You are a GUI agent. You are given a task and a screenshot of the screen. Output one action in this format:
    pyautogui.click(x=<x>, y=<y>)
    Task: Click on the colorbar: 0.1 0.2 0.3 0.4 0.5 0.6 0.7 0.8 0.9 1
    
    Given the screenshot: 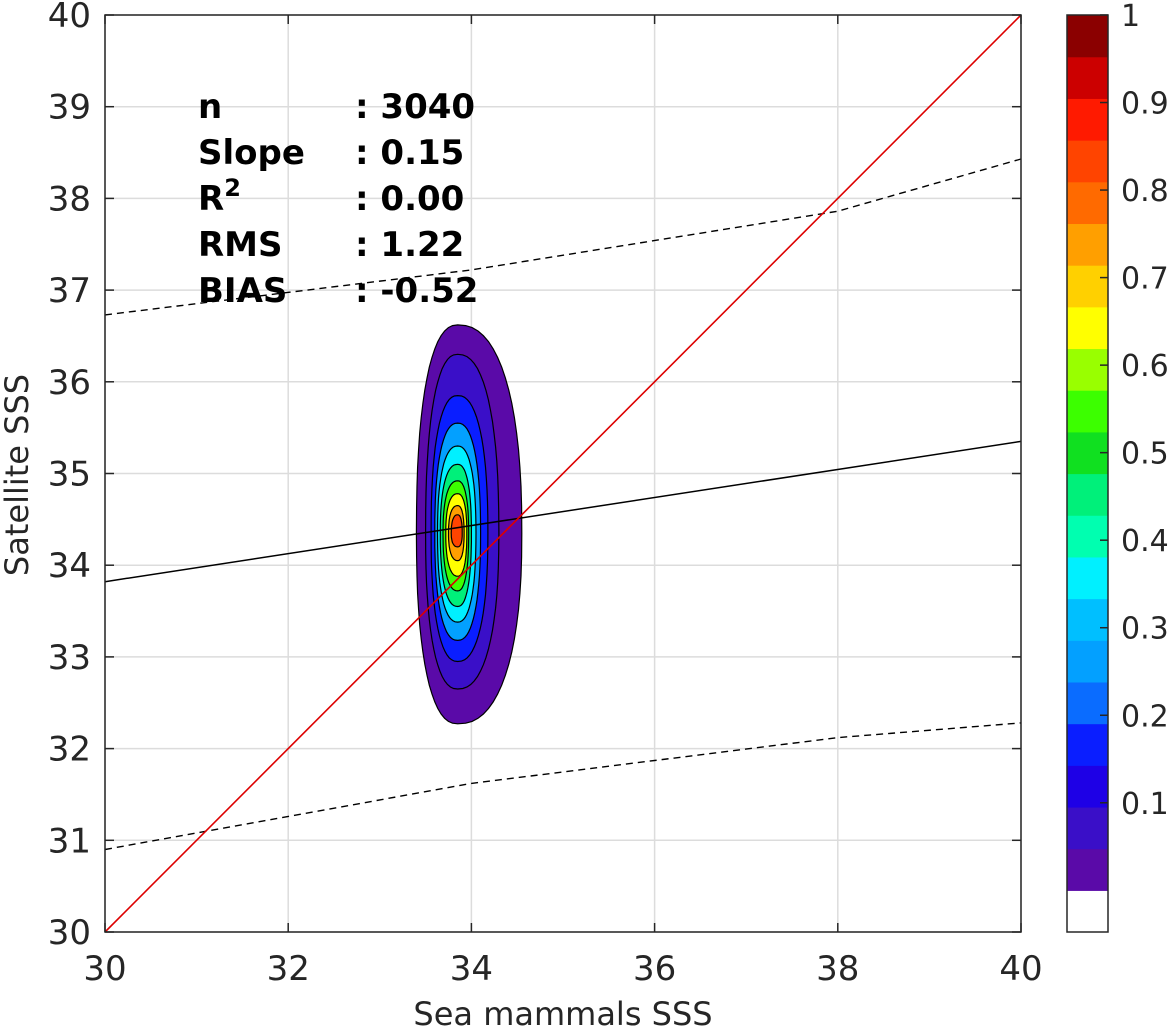 What is the action you would take?
    pyautogui.click(x=1117, y=466)
    